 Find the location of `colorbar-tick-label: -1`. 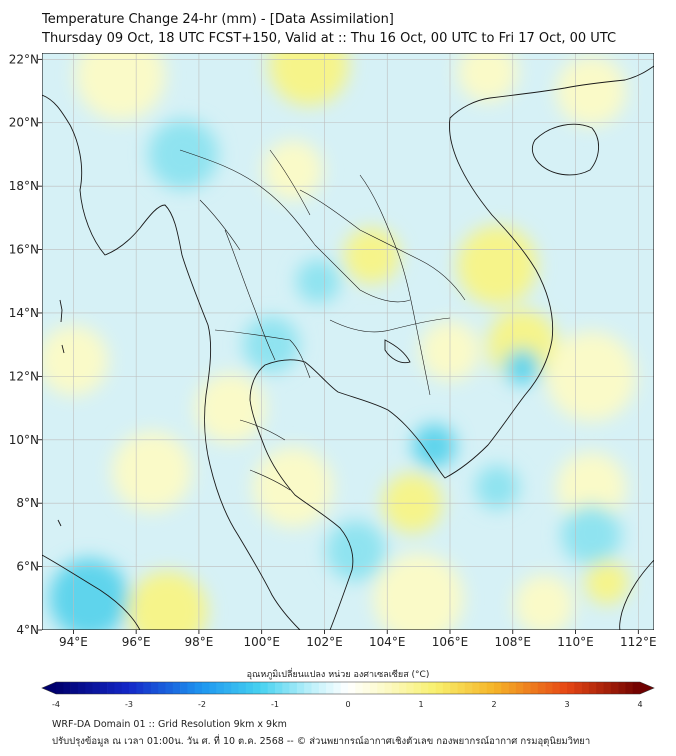

colorbar-tick-label: -1 is located at coordinates (275, 704).